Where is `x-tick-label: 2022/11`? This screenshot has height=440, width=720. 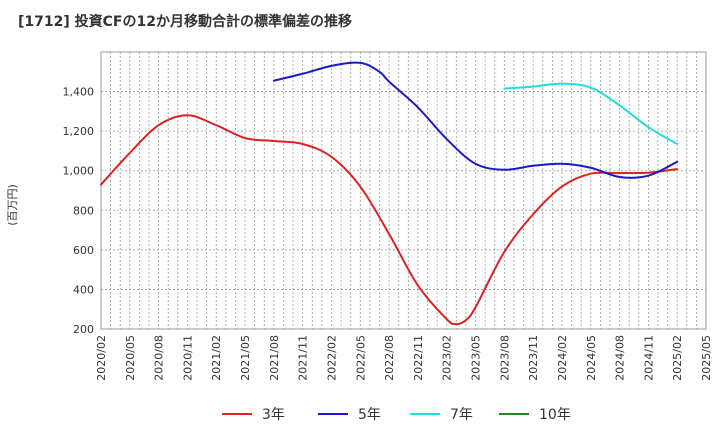
x-tick-label: 2022/11 is located at coordinates (418, 358).